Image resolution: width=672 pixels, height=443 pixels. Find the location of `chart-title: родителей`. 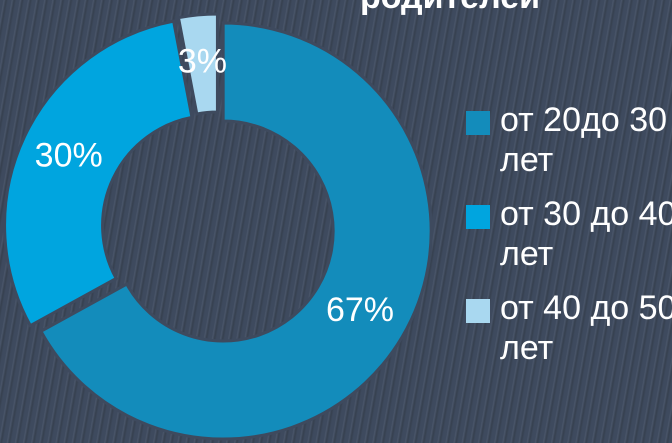

chart-title: родителей is located at coordinates (450, 8).